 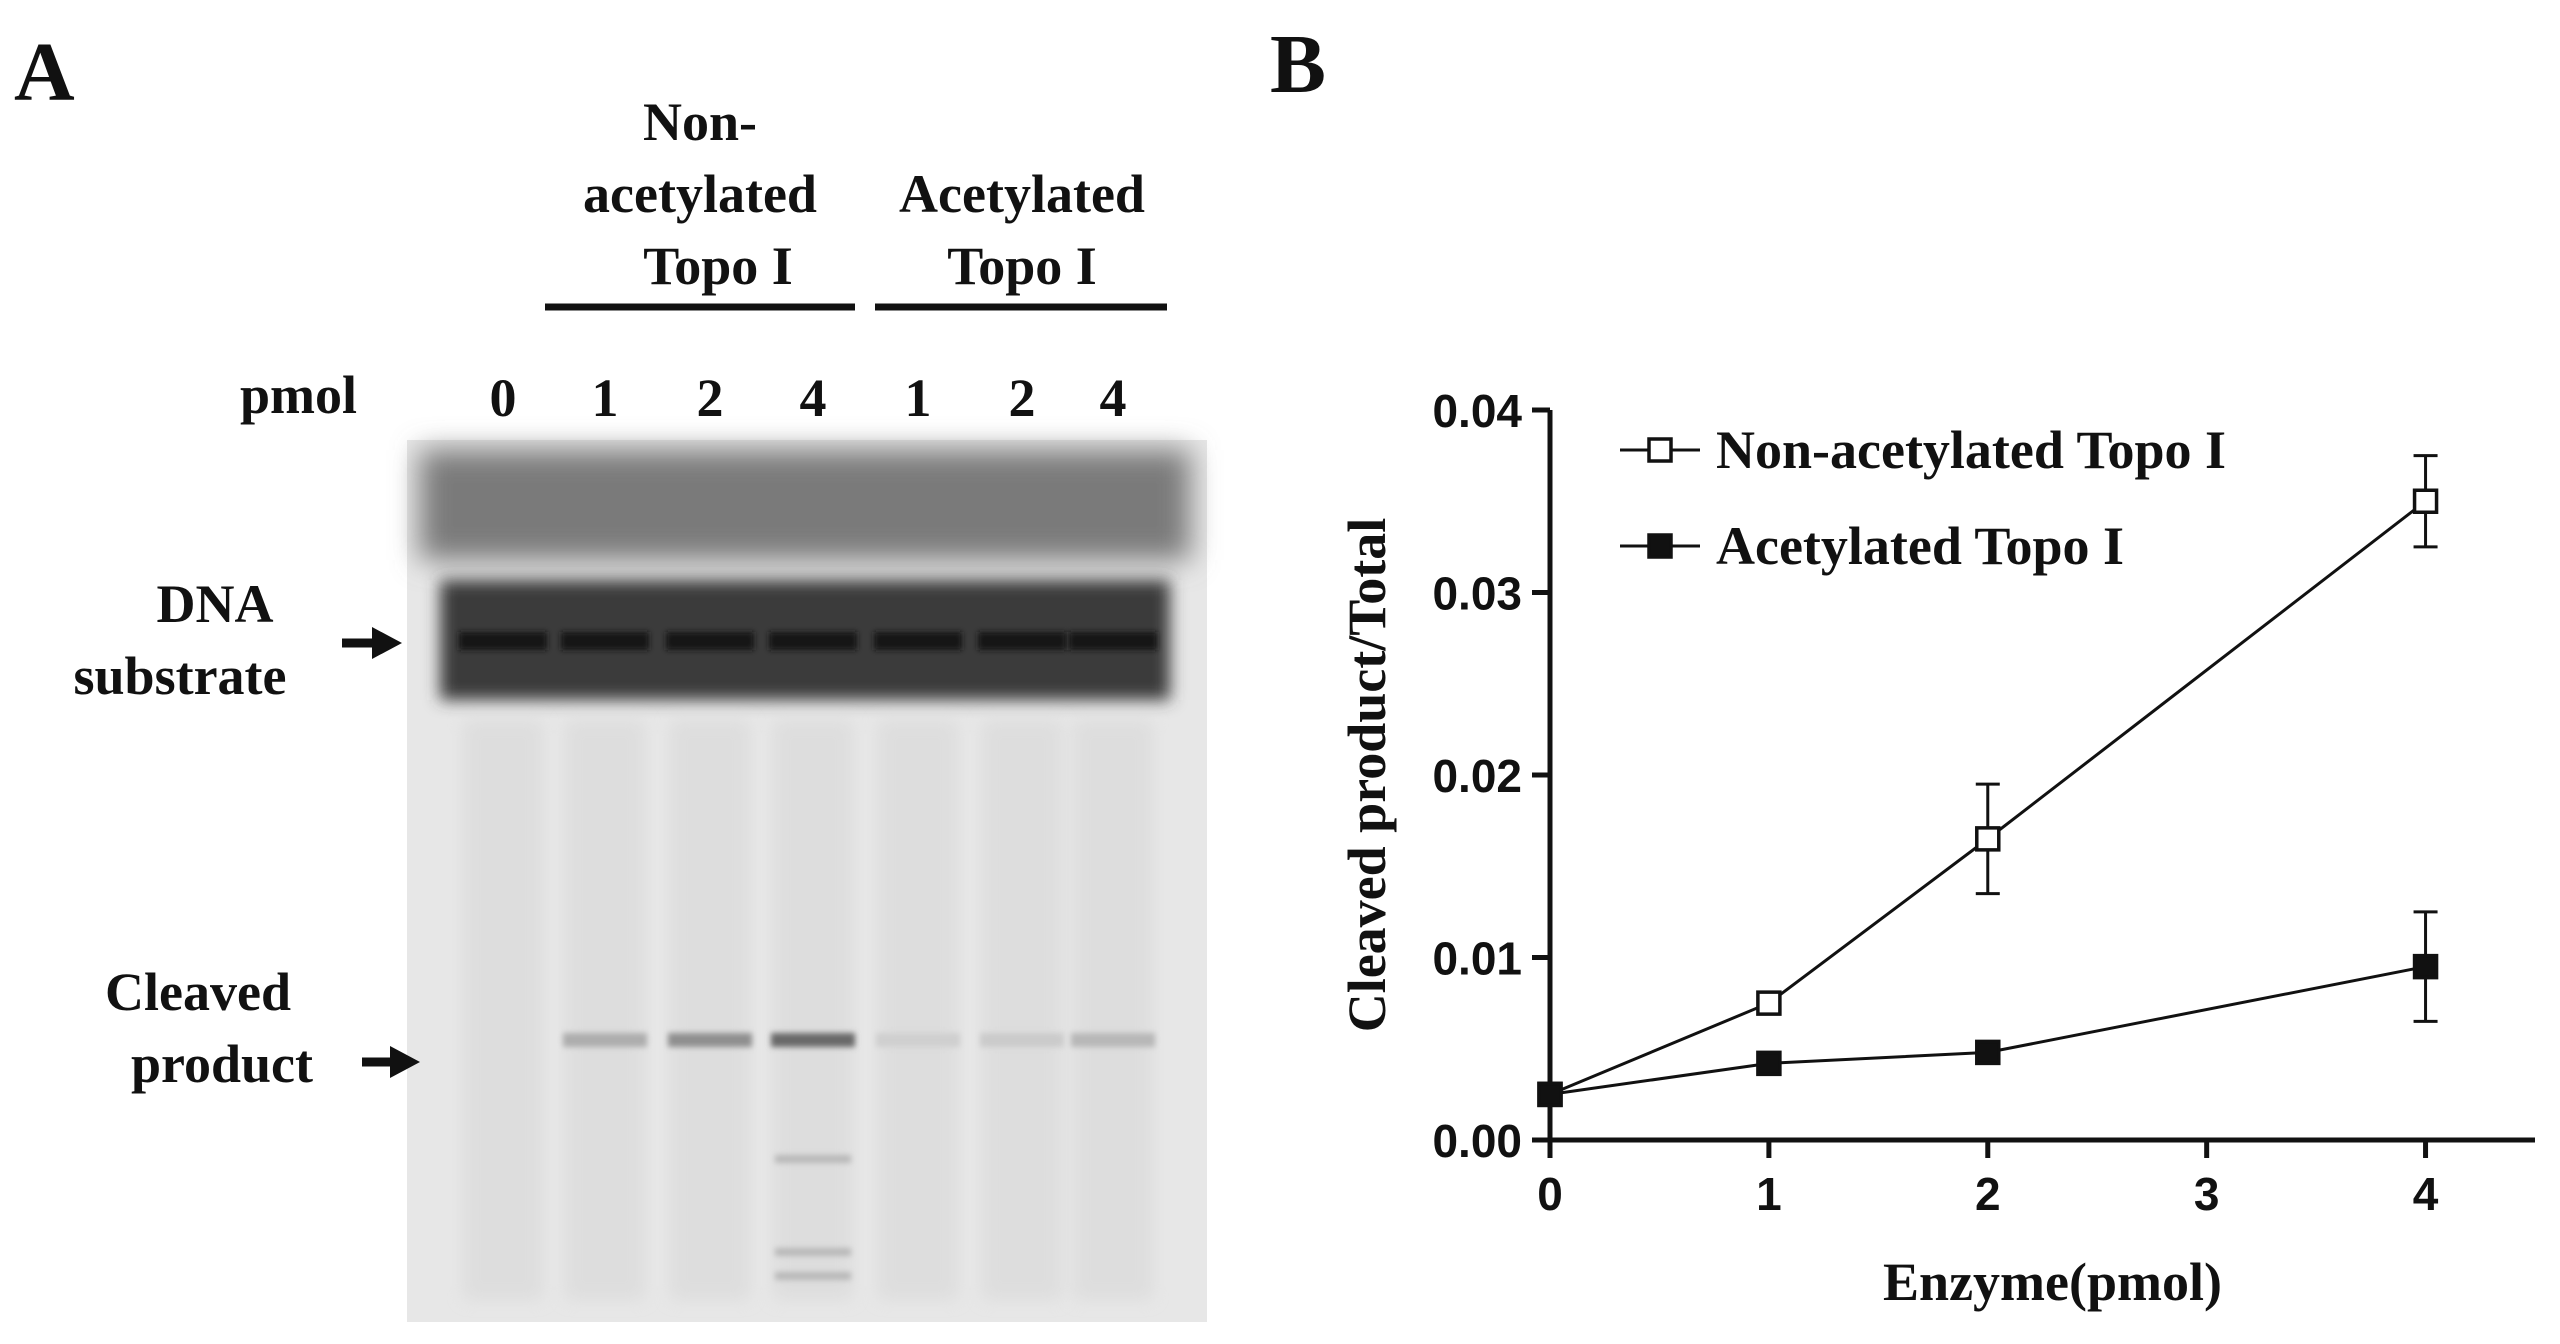 I want to click on pmol-label: pmol, so click(x=298, y=395).